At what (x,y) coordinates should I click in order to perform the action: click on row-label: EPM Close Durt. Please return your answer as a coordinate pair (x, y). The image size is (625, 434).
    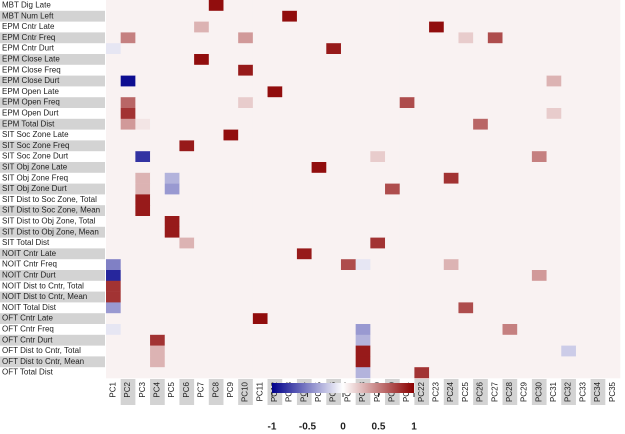
    Looking at the image, I should click on (31, 80).